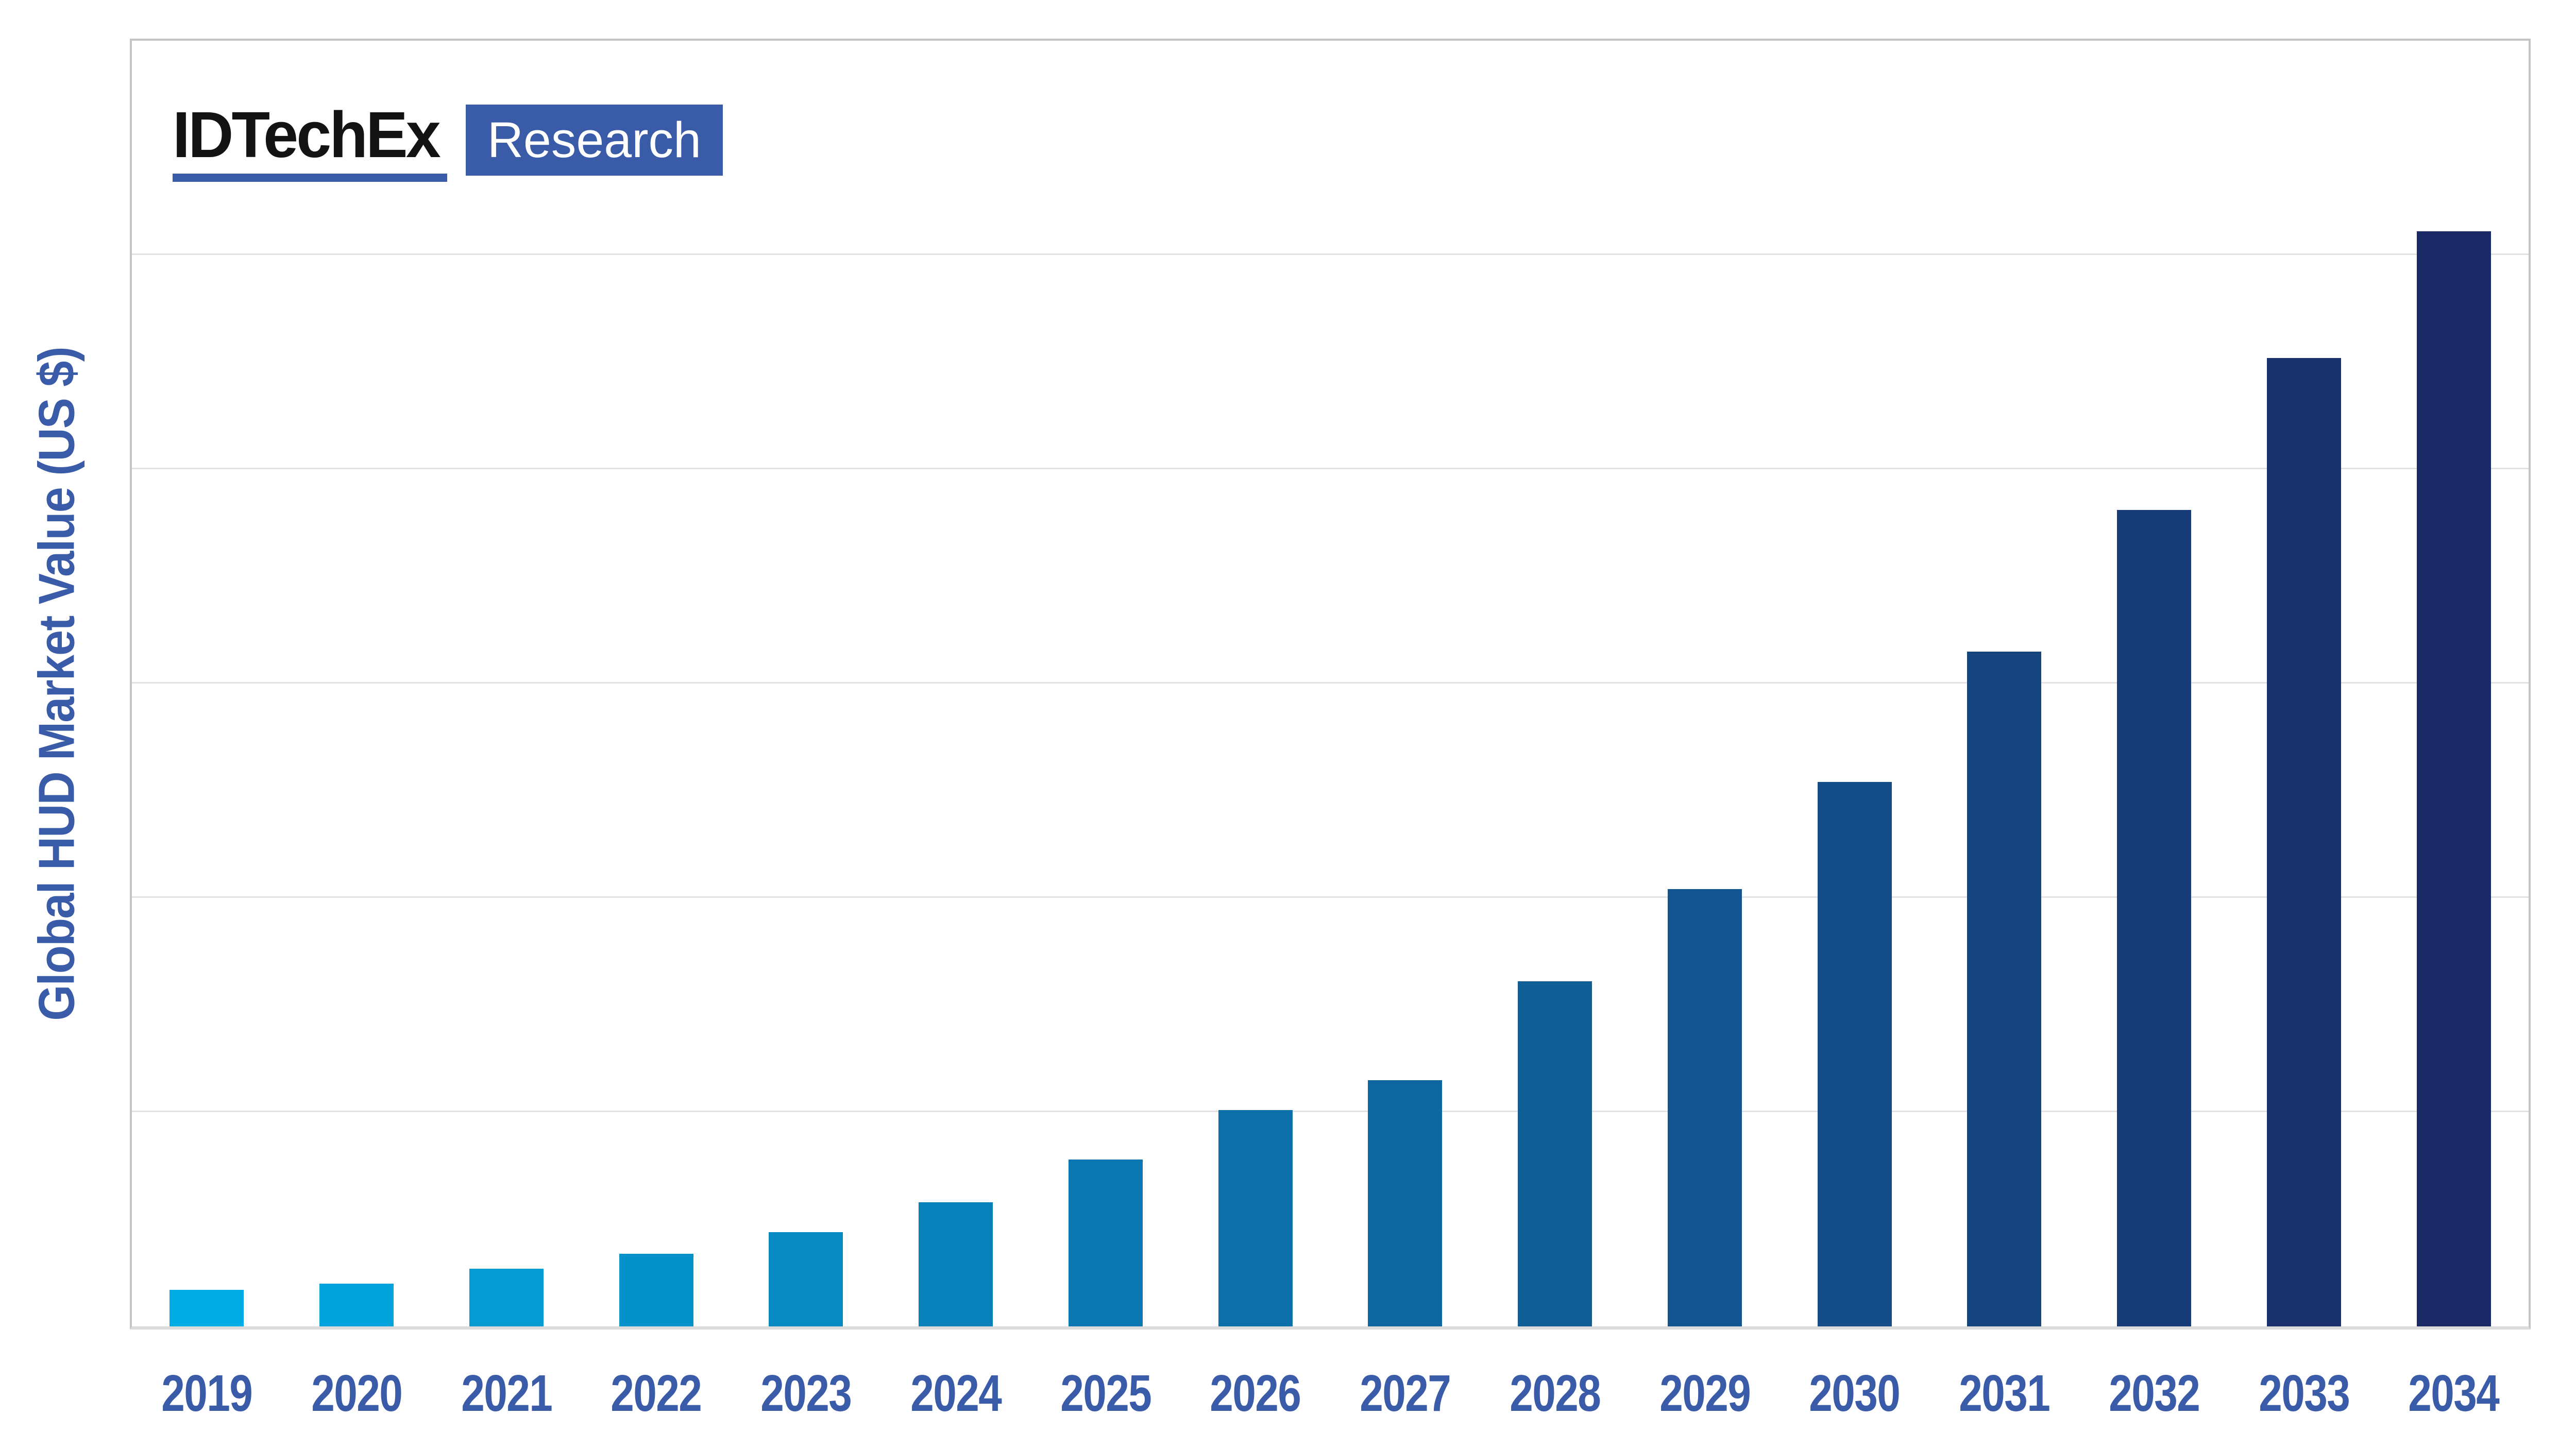 Image resolution: width=2576 pixels, height=1449 pixels. I want to click on bar-2025, so click(1105, 1242).